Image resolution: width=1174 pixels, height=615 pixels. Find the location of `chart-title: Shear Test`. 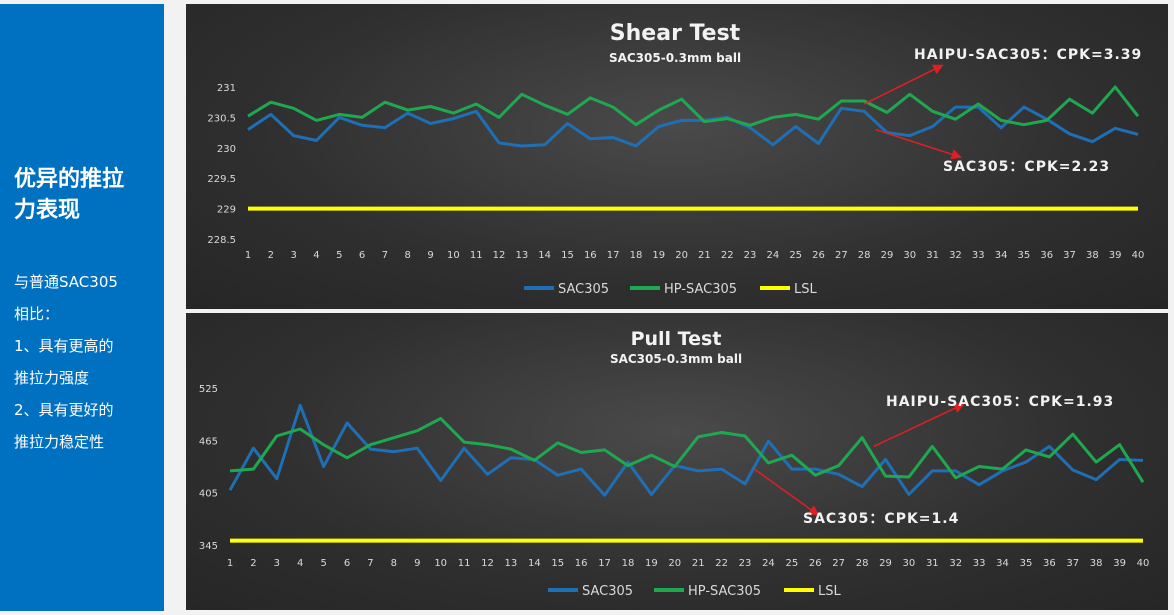

chart-title: Shear Test is located at coordinates (675, 33).